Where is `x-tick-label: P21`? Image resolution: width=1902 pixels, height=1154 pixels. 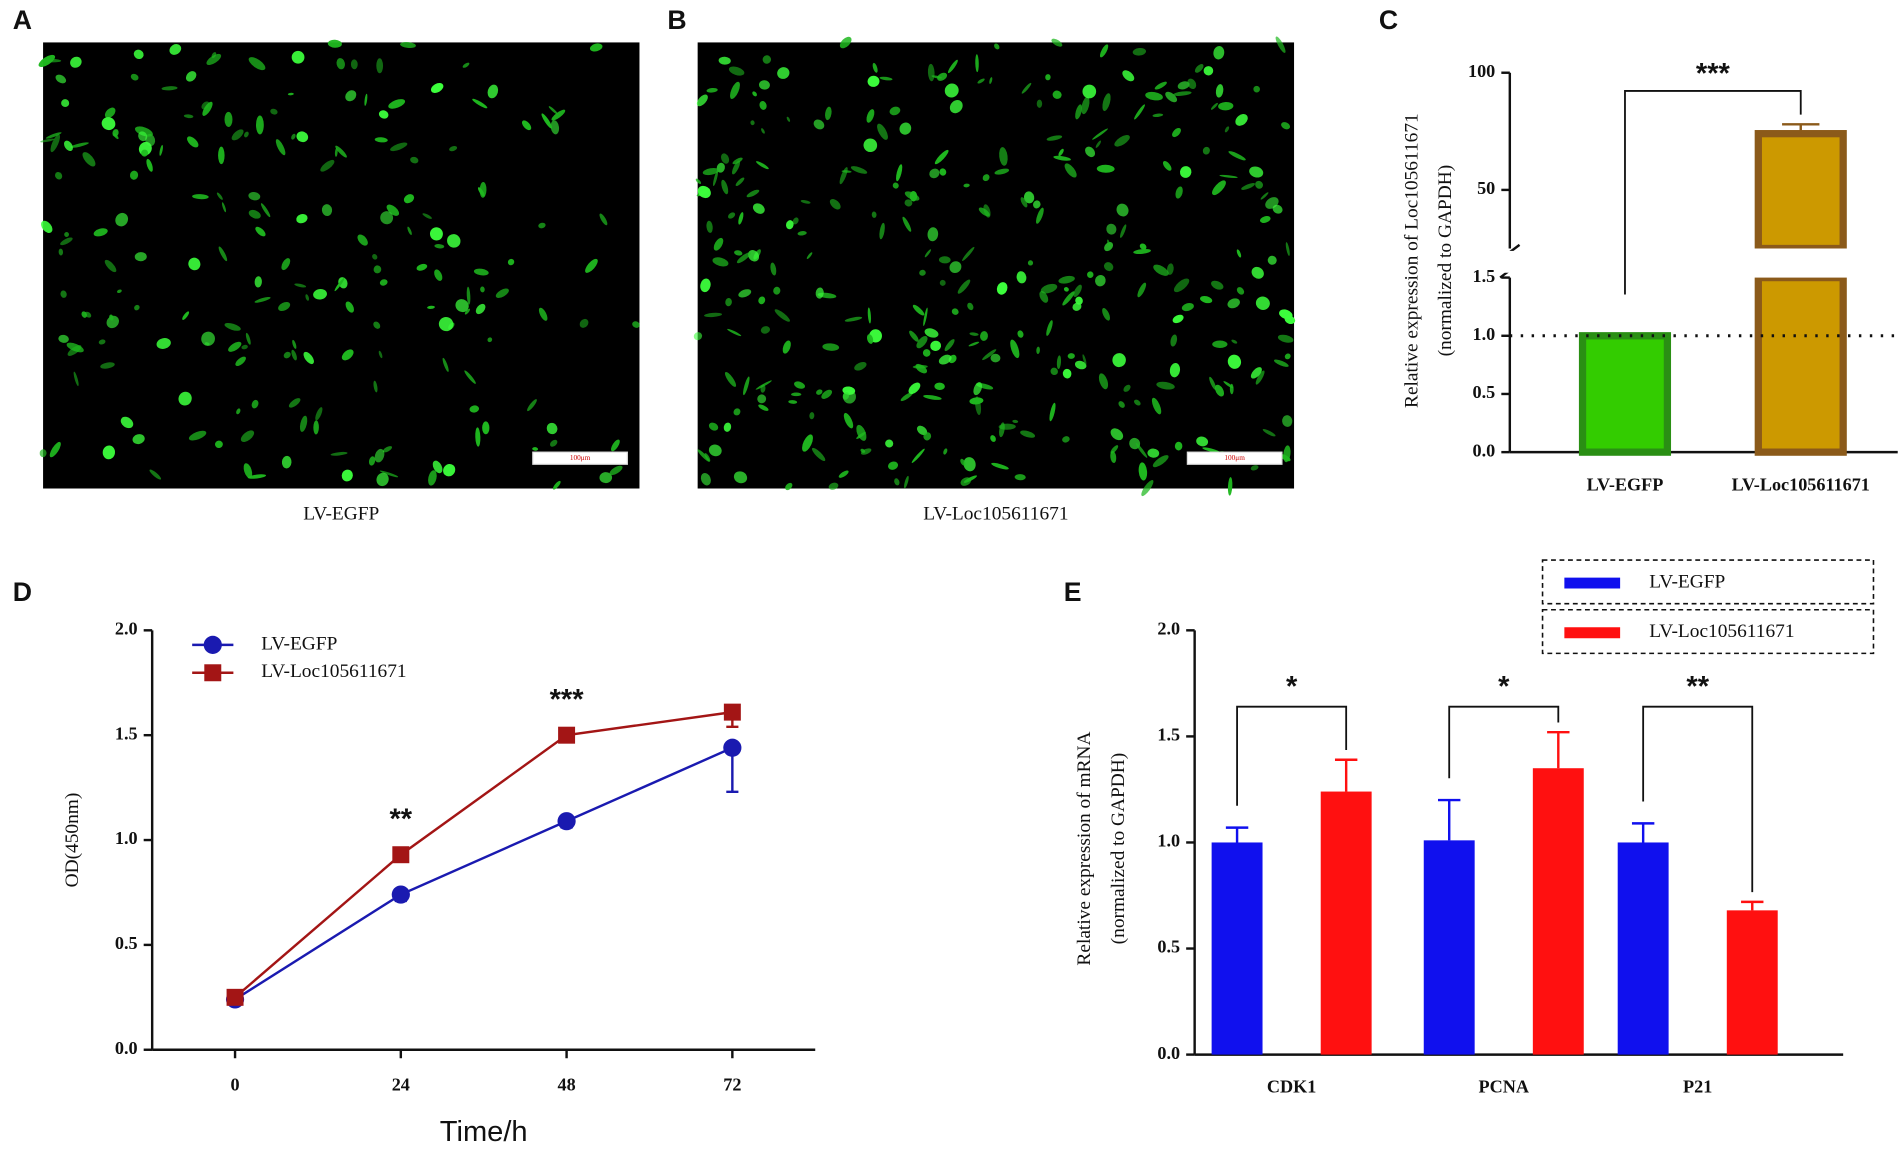
x-tick-label: P21 is located at coordinates (1697, 1087).